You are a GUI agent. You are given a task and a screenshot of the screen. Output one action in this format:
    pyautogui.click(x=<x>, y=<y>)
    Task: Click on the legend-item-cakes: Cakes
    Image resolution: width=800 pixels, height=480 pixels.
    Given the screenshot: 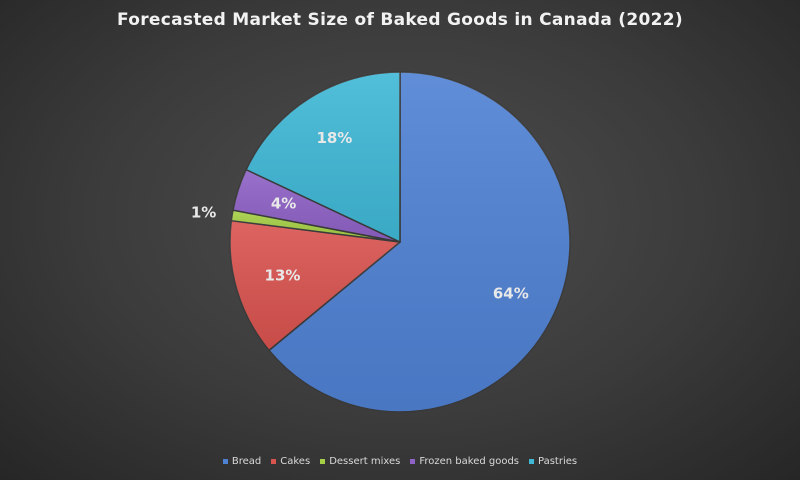 What is the action you would take?
    pyautogui.click(x=290, y=461)
    